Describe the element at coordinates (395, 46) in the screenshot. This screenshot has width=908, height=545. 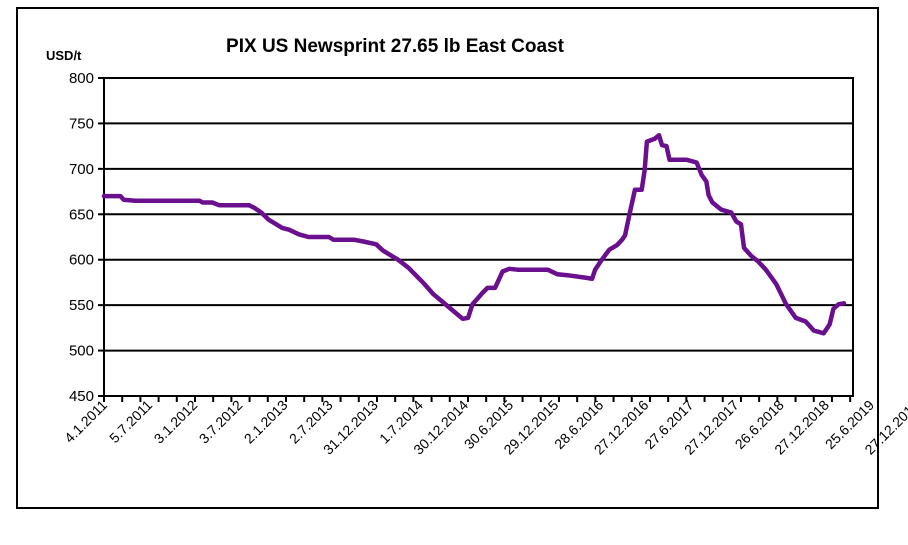
I see `chart-title: PIX US Newsprint 27.65 lb East Coast` at that location.